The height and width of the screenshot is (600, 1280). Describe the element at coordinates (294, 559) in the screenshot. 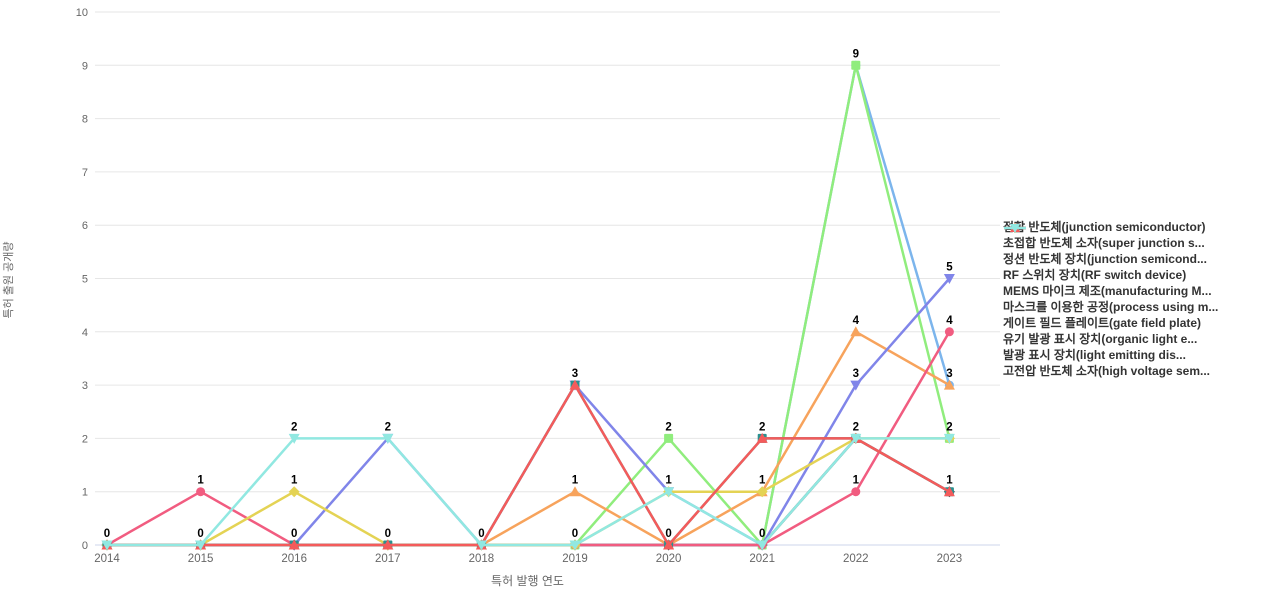

I see `x-tick-label: 2016` at that location.